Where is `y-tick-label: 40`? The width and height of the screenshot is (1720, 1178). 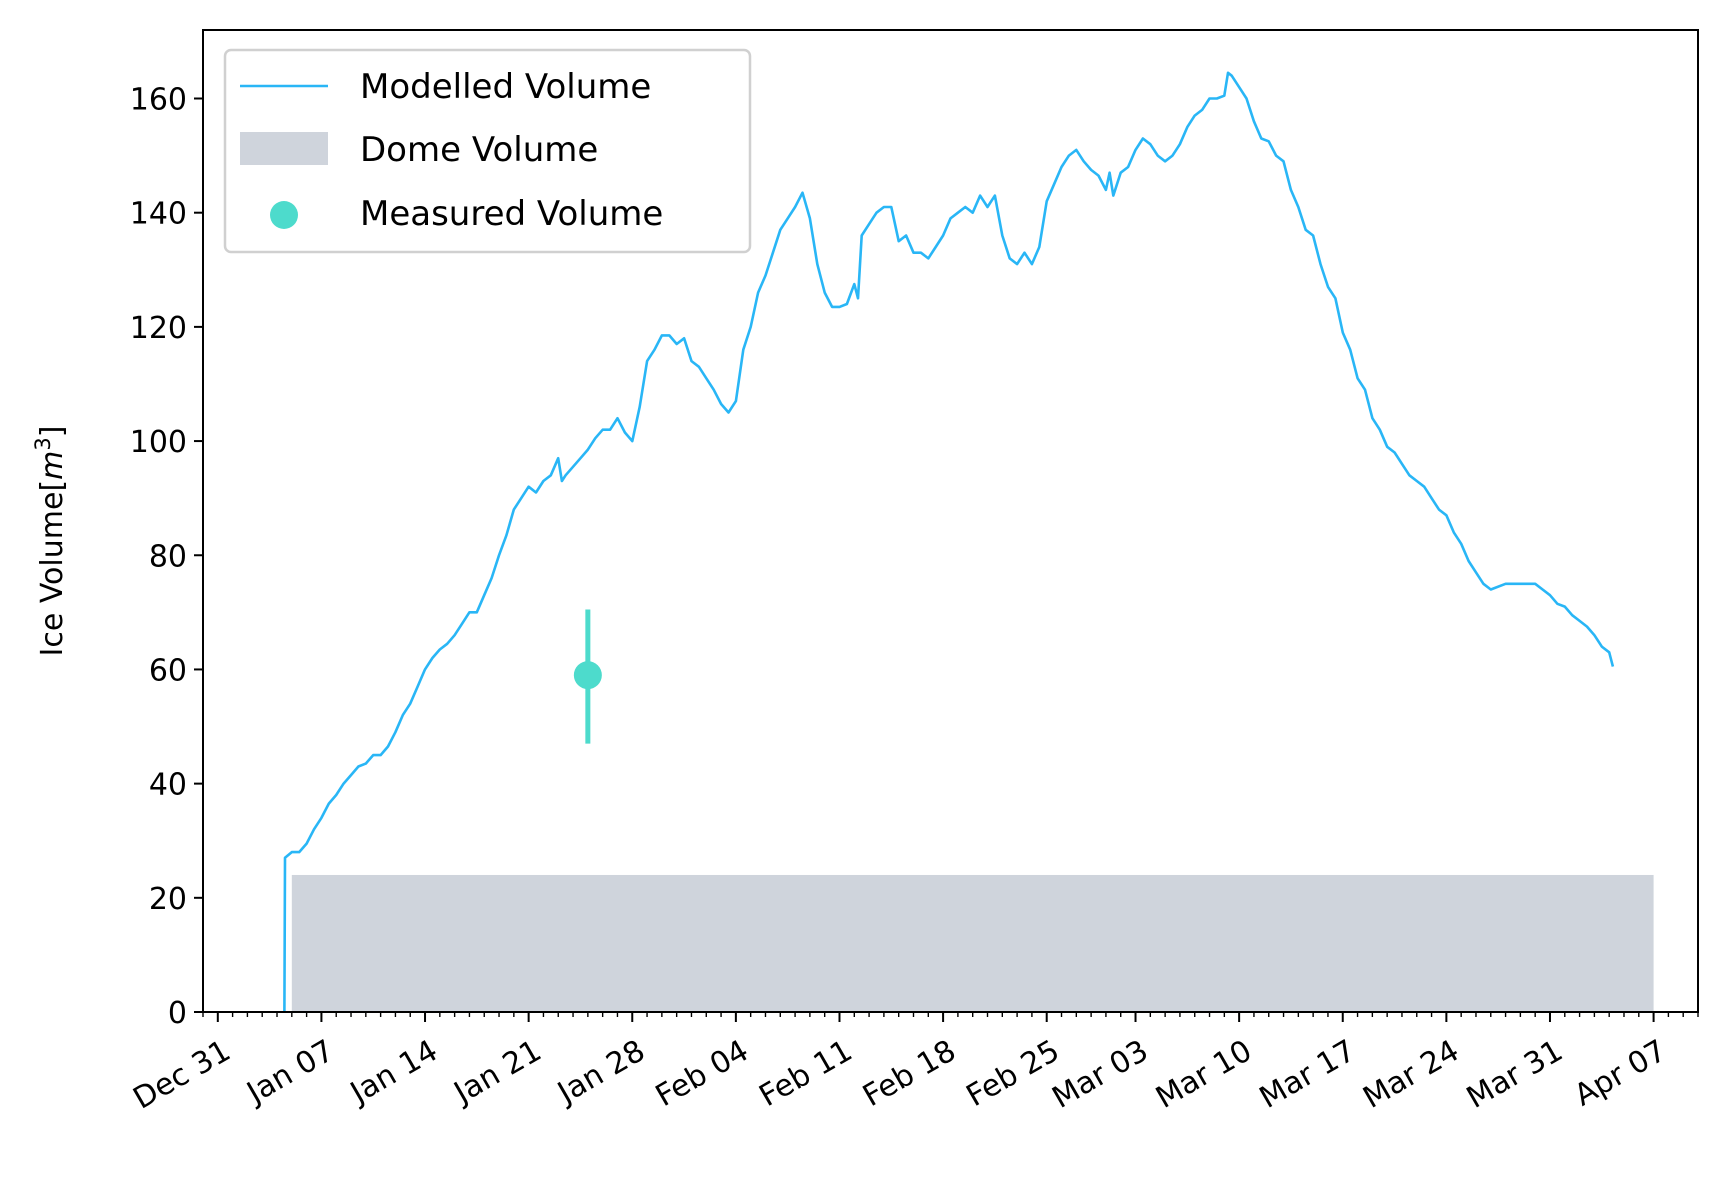 y-tick-label: 40 is located at coordinates (168, 785).